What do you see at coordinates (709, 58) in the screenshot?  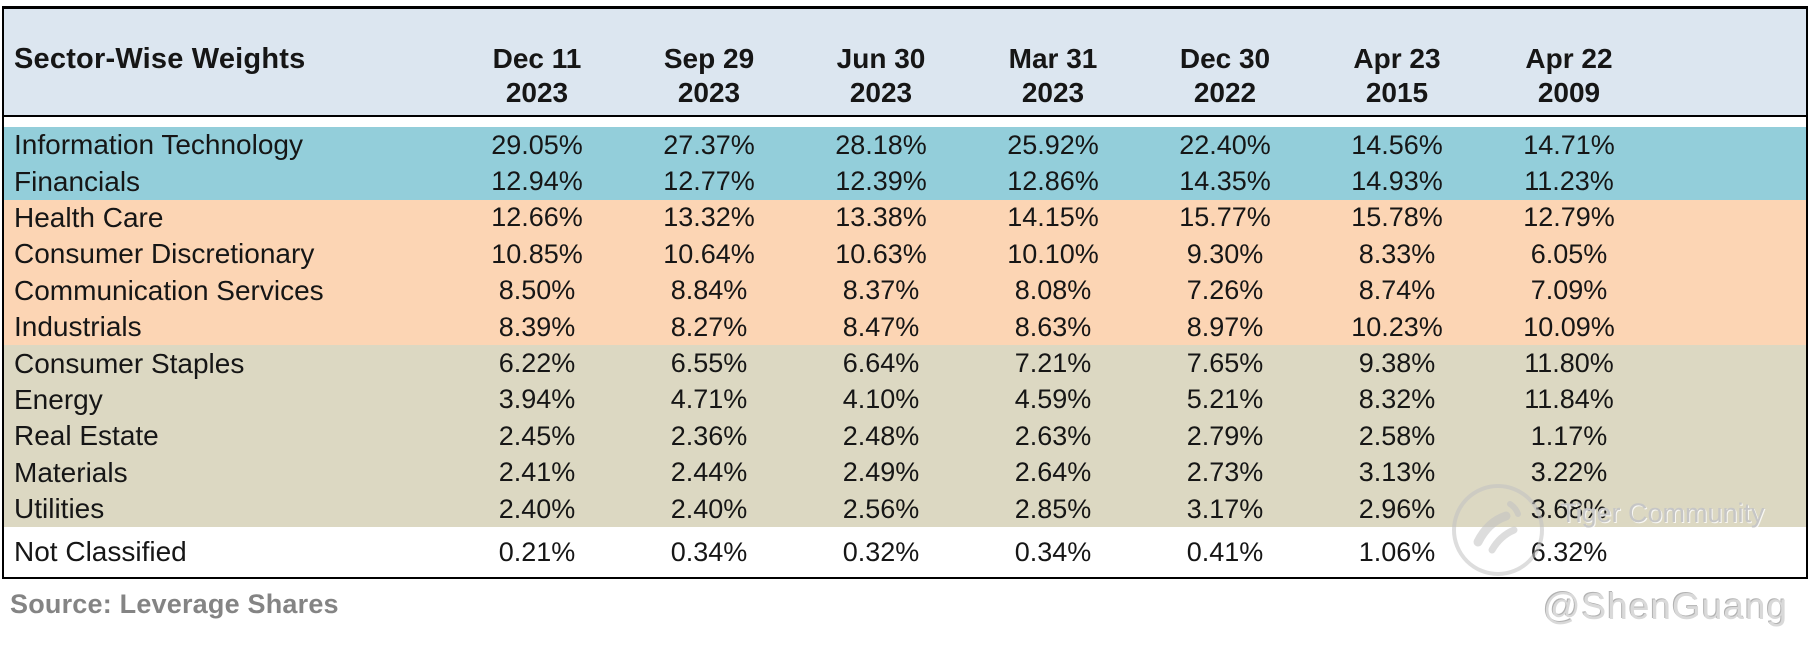 I see `column-header-monthday: Sep 29` at bounding box center [709, 58].